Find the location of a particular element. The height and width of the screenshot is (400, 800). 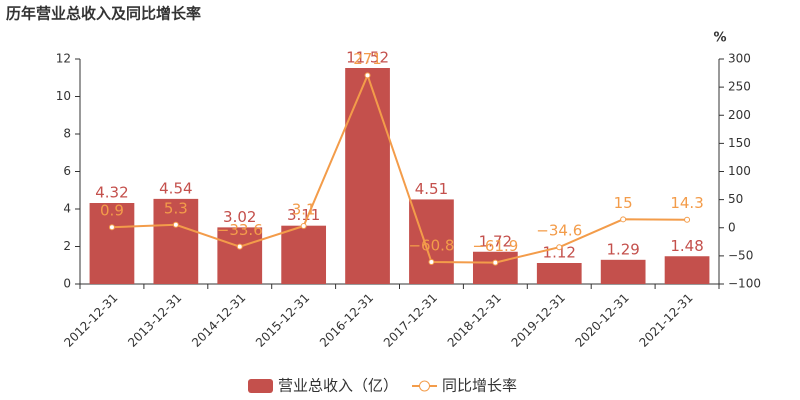

y-tick-label: 6 is located at coordinates (67, 171).